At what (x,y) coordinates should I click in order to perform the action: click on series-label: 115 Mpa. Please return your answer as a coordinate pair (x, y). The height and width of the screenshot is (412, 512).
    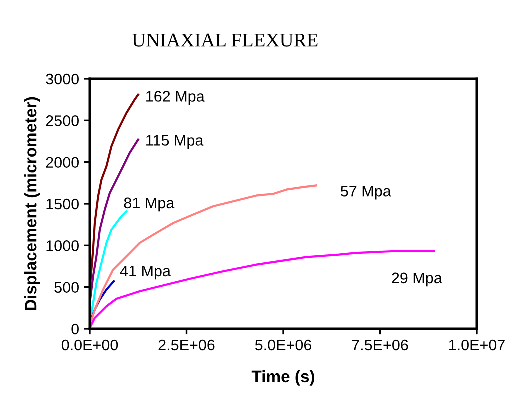
    Looking at the image, I should click on (175, 142).